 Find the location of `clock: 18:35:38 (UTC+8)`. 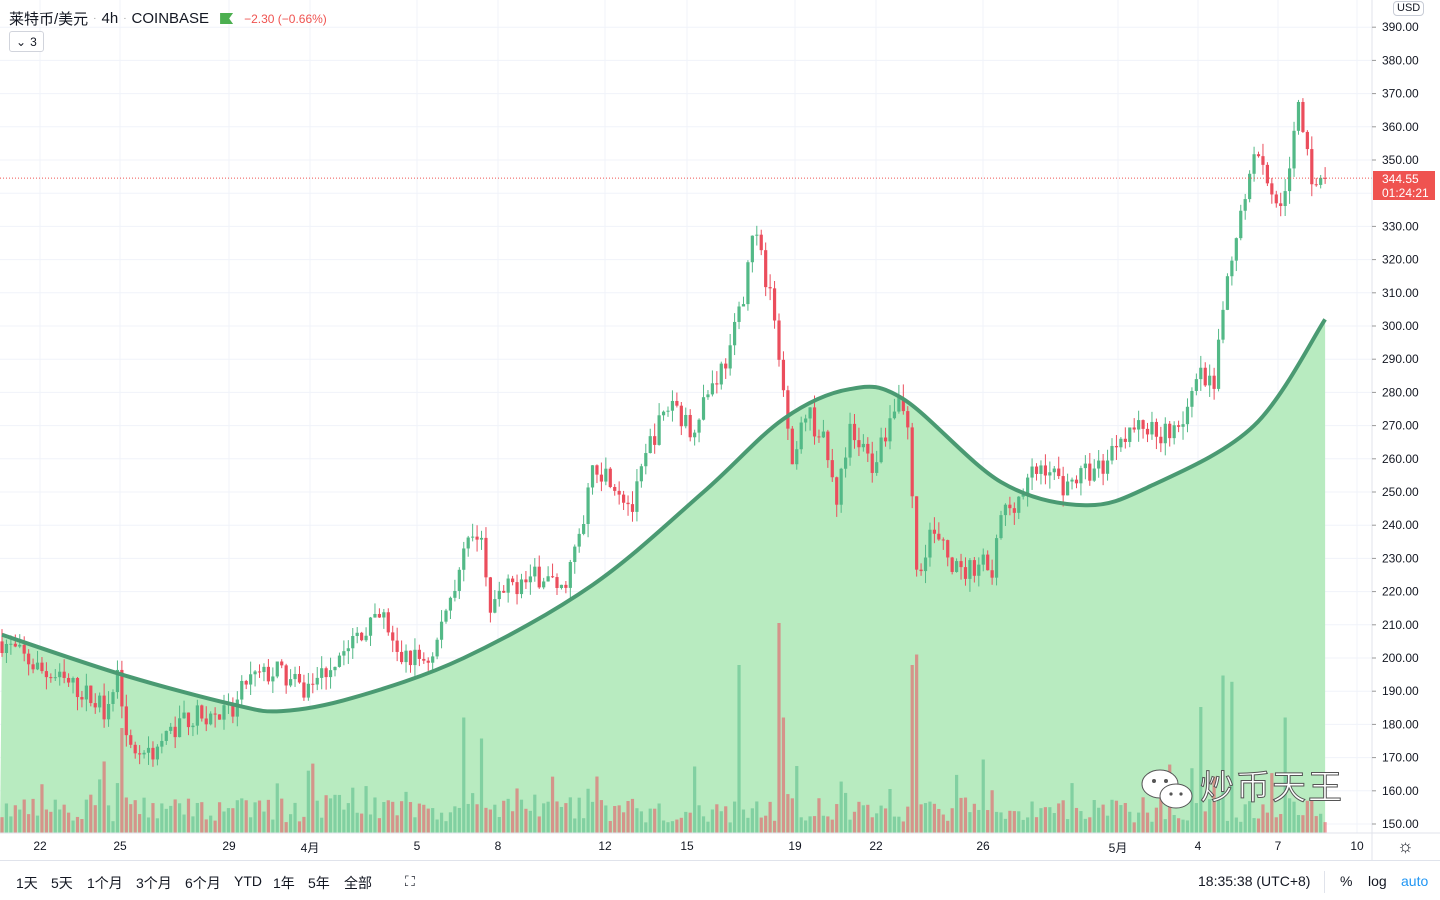

clock: 18:35:38 (UTC+8) is located at coordinates (1254, 881).